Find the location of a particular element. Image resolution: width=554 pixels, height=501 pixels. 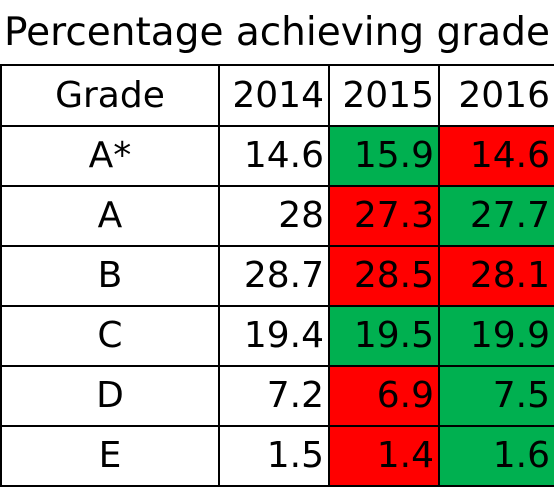

table-row: C 19.4 19.5 19.9 is located at coordinates (277, 336).